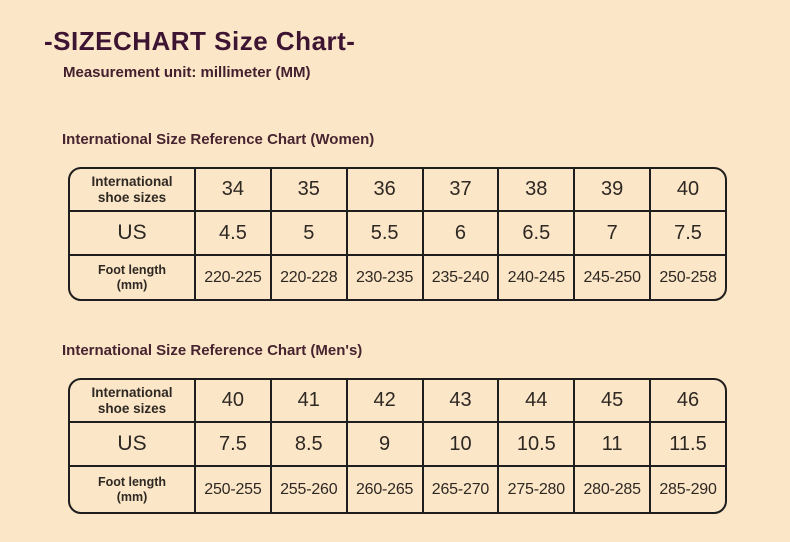 This screenshot has width=790, height=542. Describe the element at coordinates (460, 401) in the screenshot. I see `size-cell: 43` at that location.